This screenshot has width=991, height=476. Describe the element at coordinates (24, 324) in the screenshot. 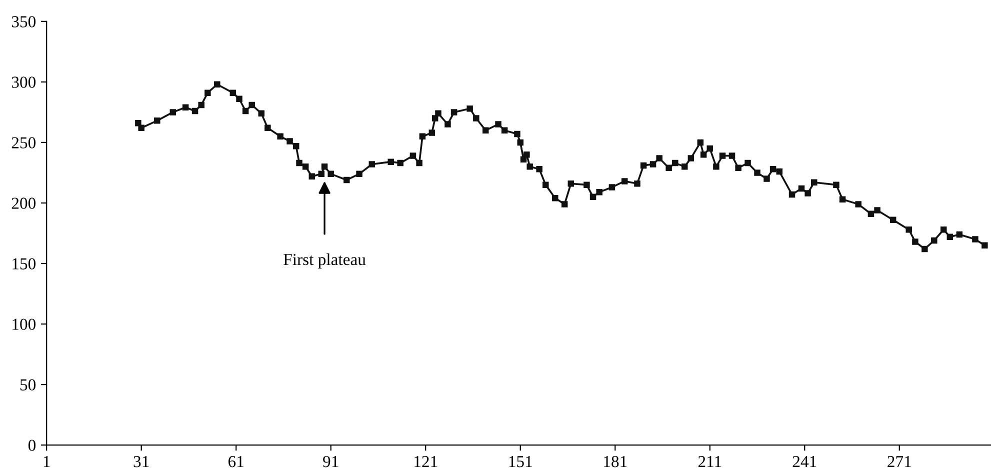

I see `y-tick-label: 100` at that location.